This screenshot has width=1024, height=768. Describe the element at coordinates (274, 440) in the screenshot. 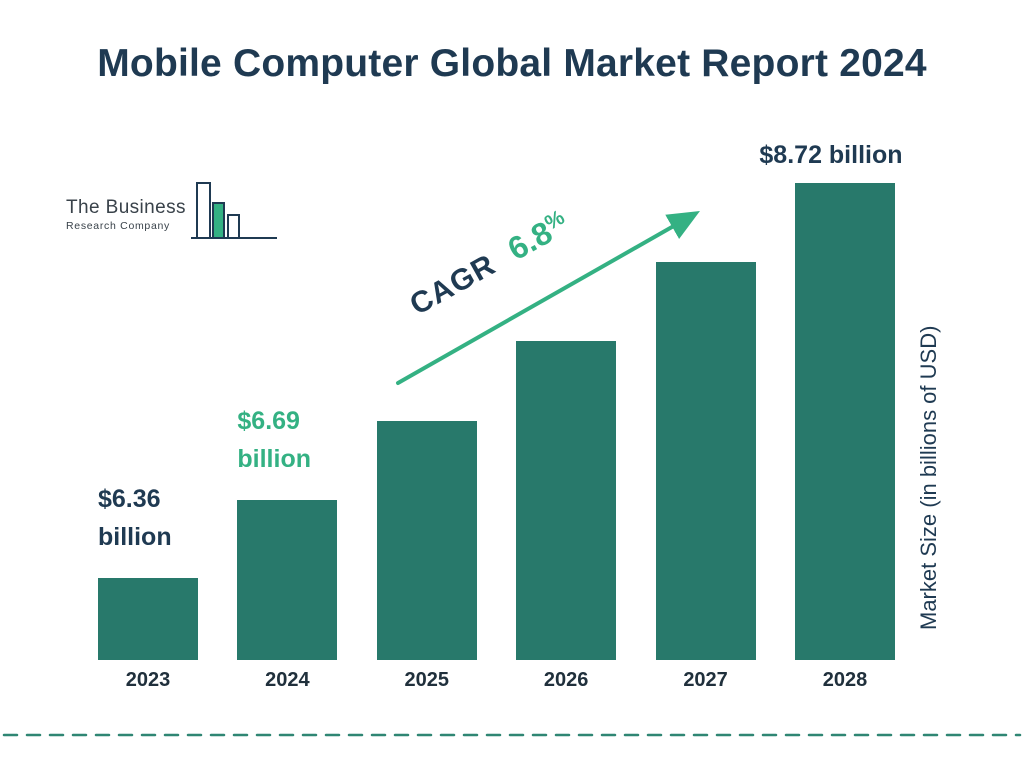

I see `value-label-2024: $6.69 billion` at that location.